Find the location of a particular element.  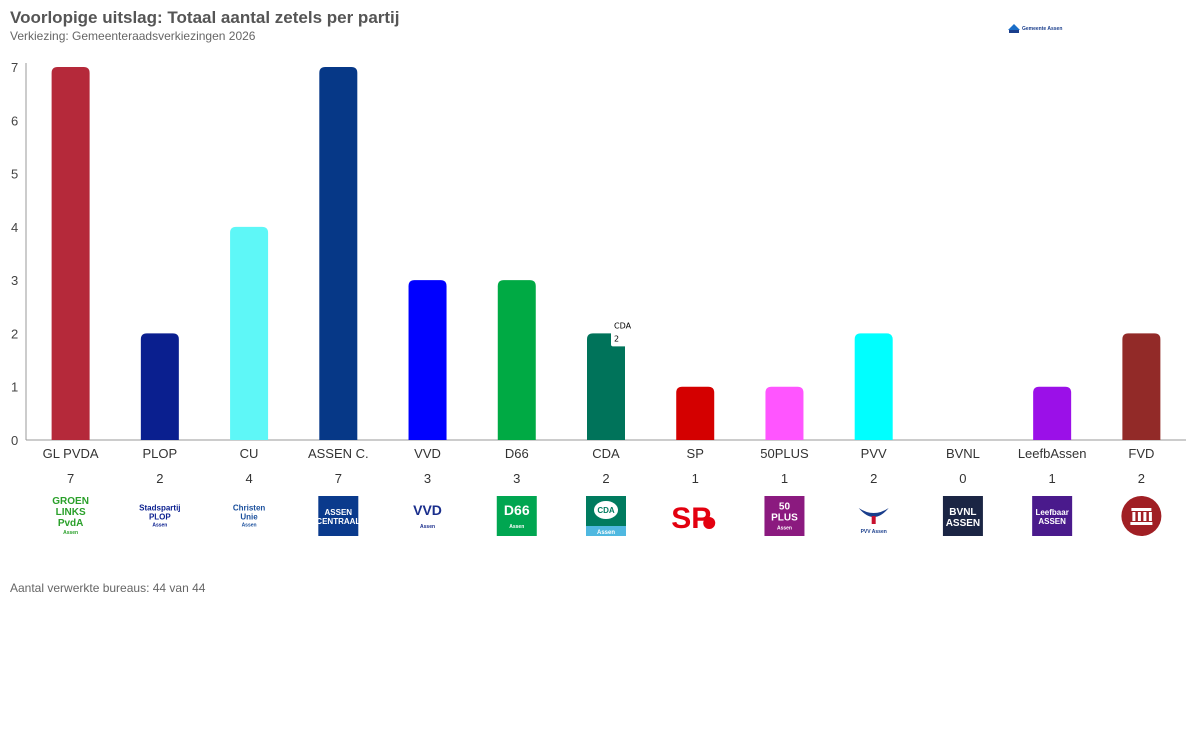

christenunie-logo is located at coordinates (249, 516).